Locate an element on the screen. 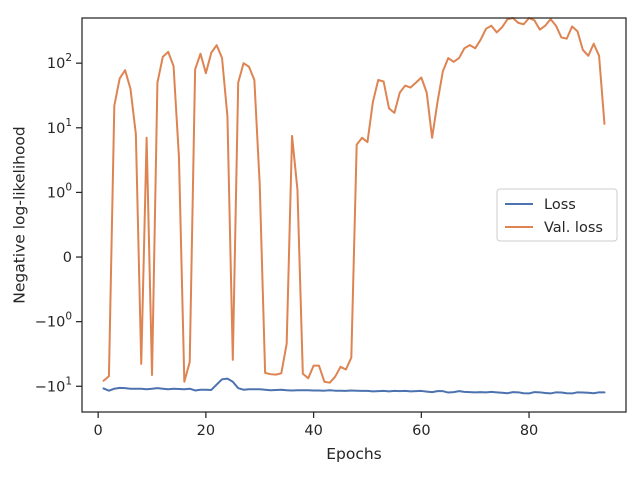 This screenshot has width=640, height=480. legend: Loss Val. loss is located at coordinates (557, 215).